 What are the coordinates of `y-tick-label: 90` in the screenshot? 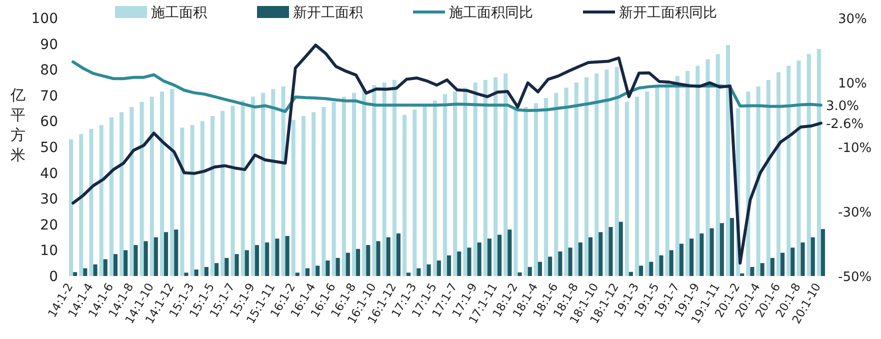 It's located at (49, 44).